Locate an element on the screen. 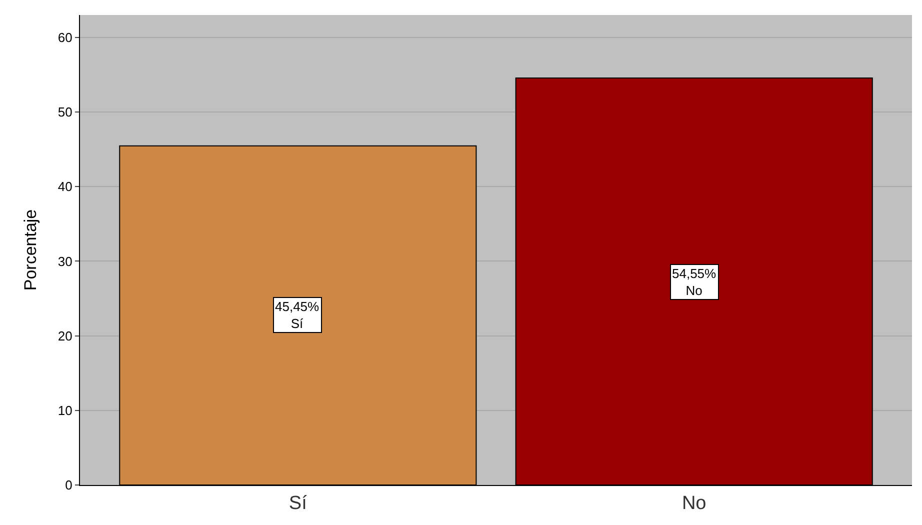 The width and height of the screenshot is (922, 525). data-label: 54,55% No is located at coordinates (694, 282).